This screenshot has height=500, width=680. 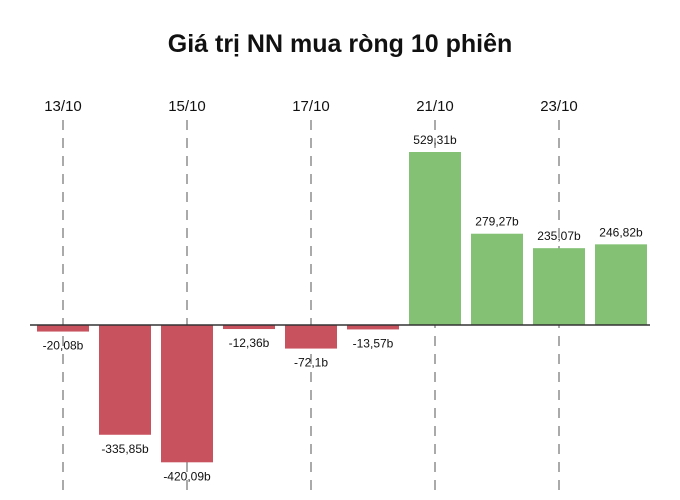 I want to click on x-tick-label: 17/10, so click(x=311, y=106).